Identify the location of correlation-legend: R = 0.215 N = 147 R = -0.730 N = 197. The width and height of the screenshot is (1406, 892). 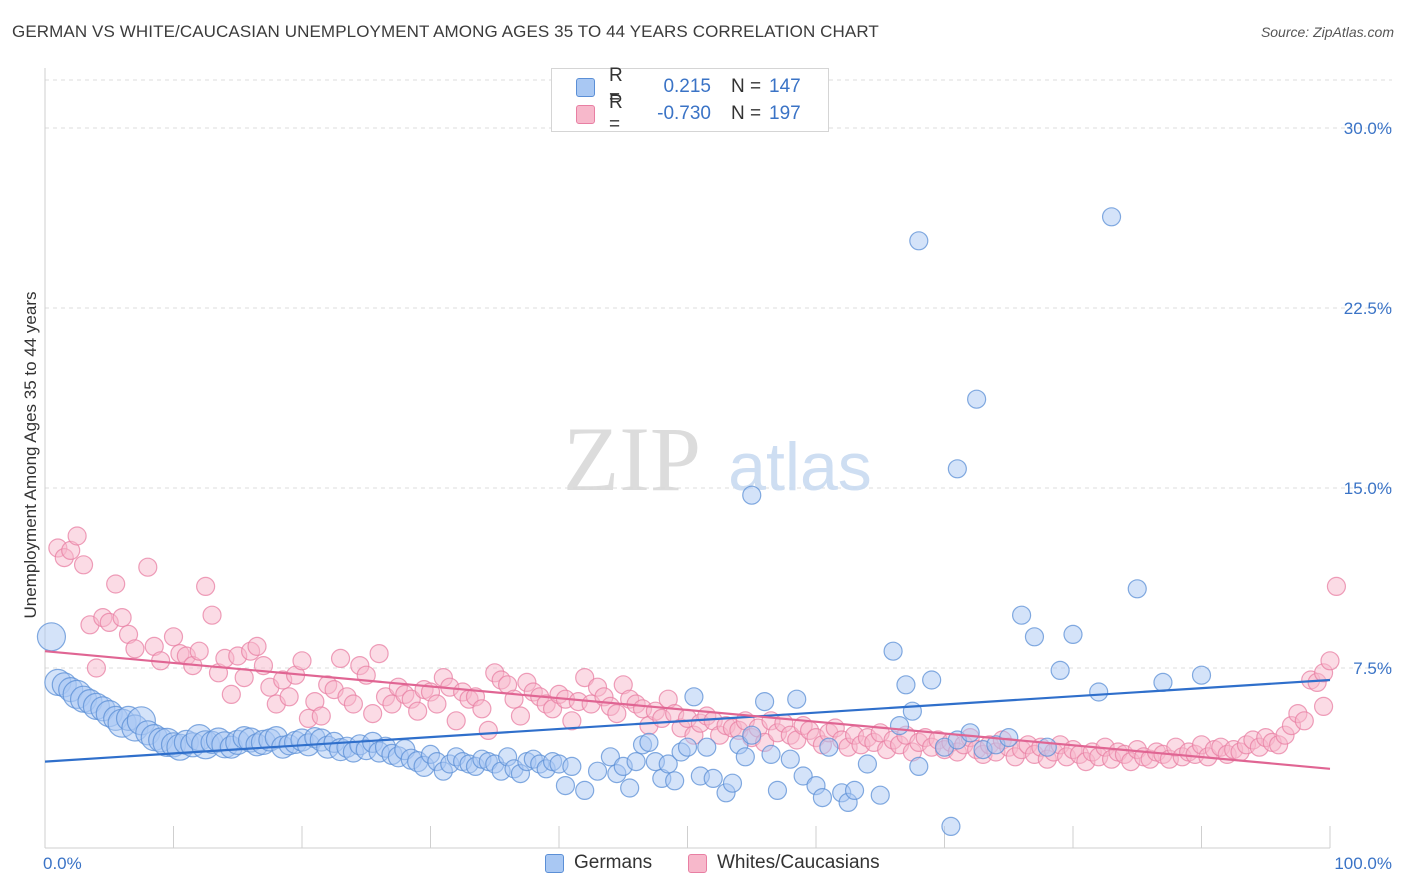
(690, 100).